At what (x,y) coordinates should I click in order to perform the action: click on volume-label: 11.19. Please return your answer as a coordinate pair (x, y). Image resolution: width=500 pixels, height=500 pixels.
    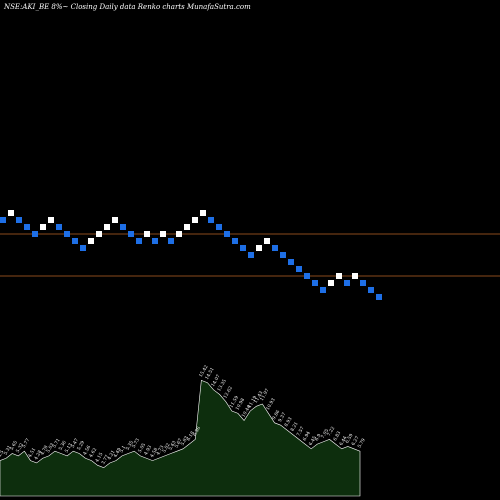
    Looking at the image, I should click on (253, 402).